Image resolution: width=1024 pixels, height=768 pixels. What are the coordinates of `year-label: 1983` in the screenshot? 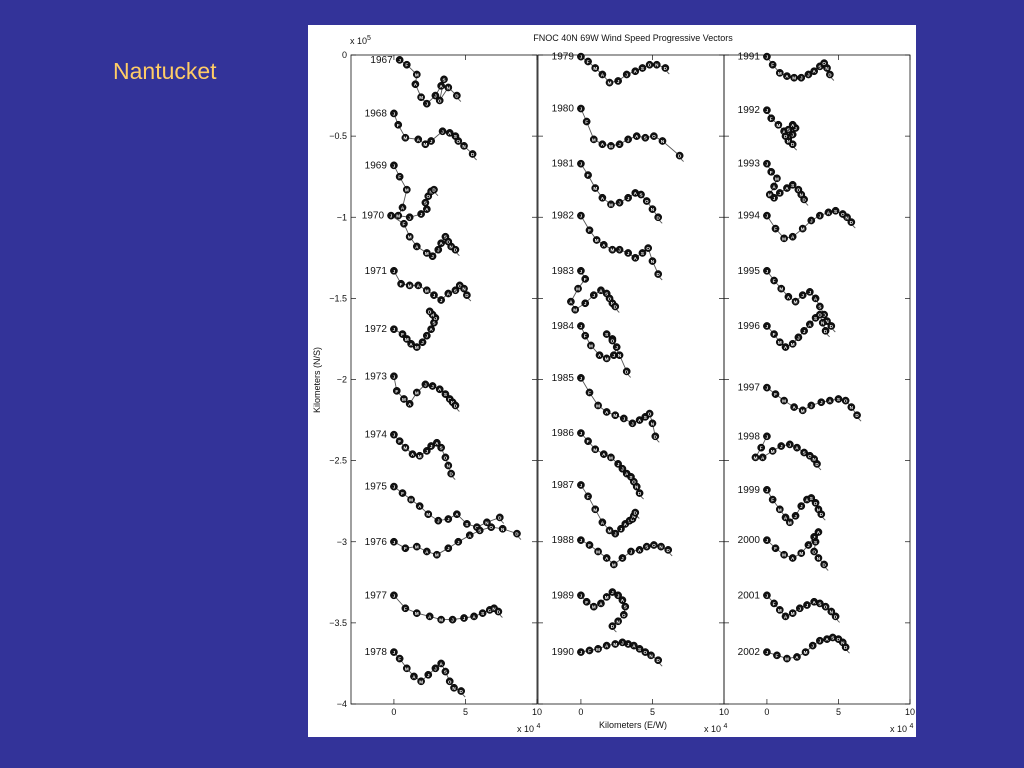 It's located at (563, 271).